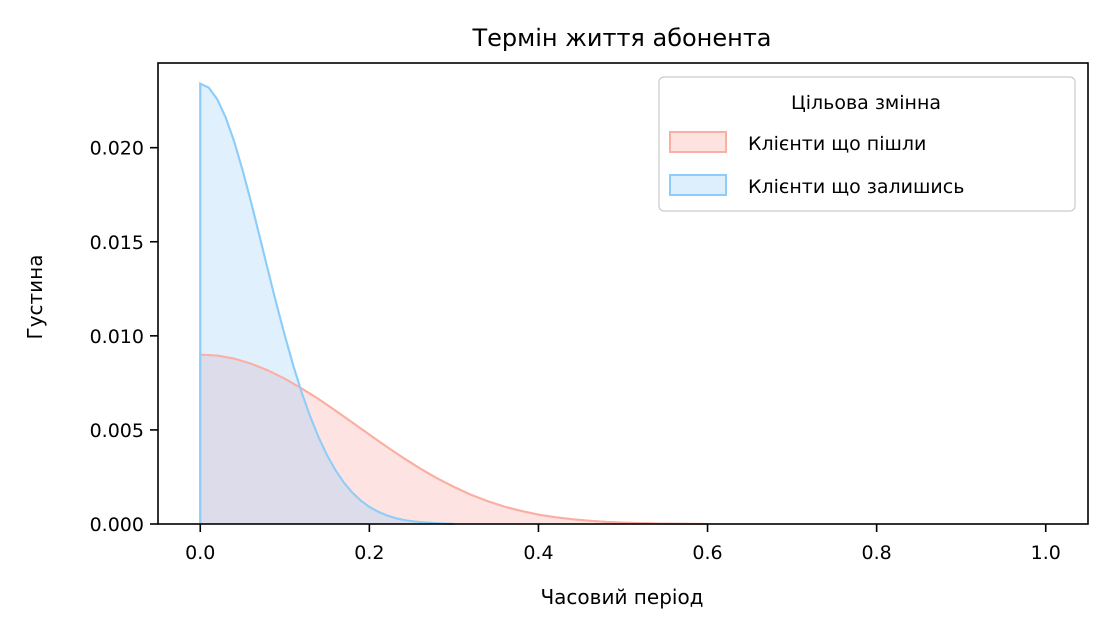  Describe the element at coordinates (117, 149) in the screenshot. I see `y-tick-label: 0.020` at that location.